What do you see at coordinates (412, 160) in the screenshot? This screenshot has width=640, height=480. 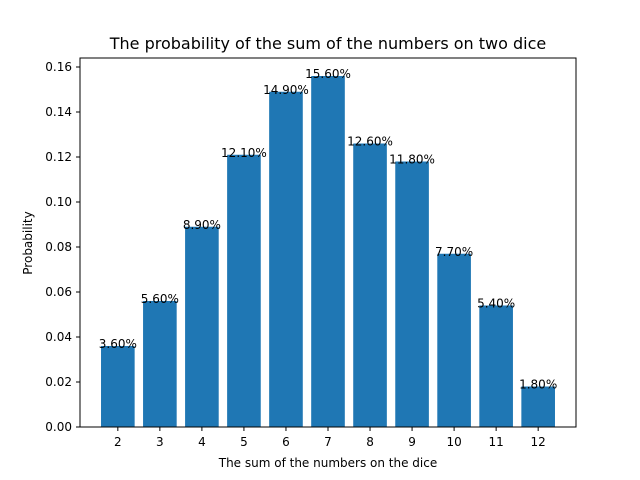 I see `data-label-9: 11.80%` at bounding box center [412, 160].